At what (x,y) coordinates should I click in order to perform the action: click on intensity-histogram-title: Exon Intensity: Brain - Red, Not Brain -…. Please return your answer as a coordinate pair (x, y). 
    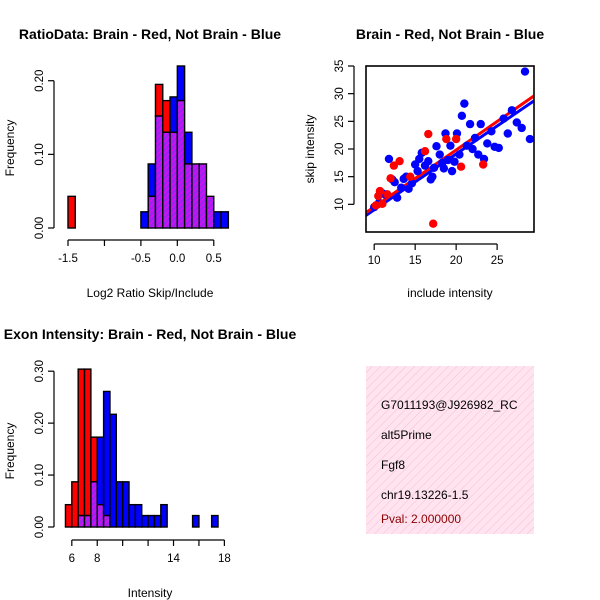
    Looking at the image, I should click on (150, 334).